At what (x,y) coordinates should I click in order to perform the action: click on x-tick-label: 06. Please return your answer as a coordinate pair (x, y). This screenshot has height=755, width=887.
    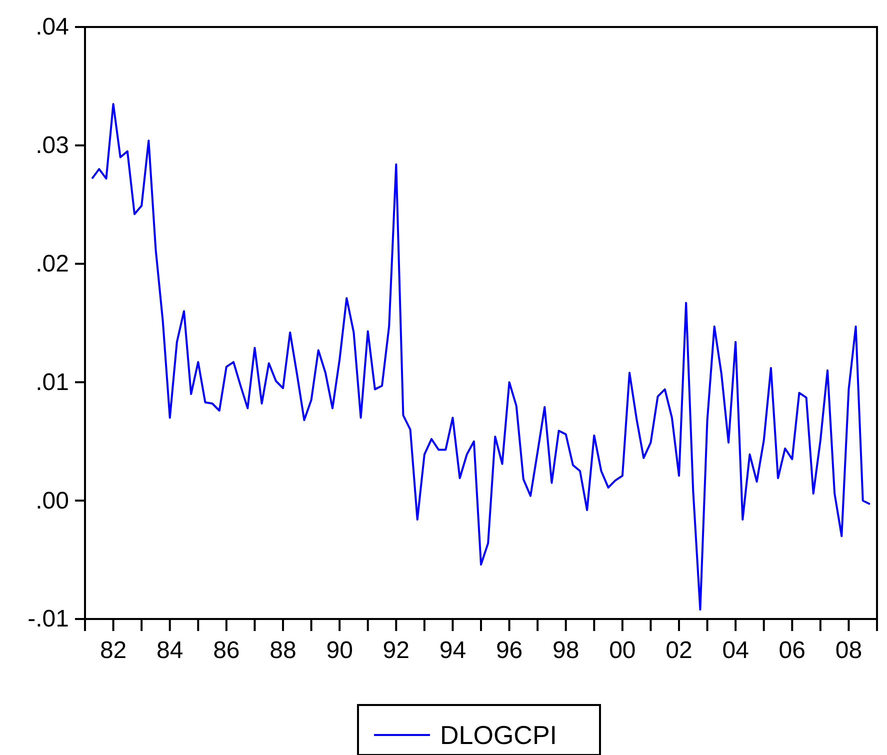
    Looking at the image, I should click on (792, 650).